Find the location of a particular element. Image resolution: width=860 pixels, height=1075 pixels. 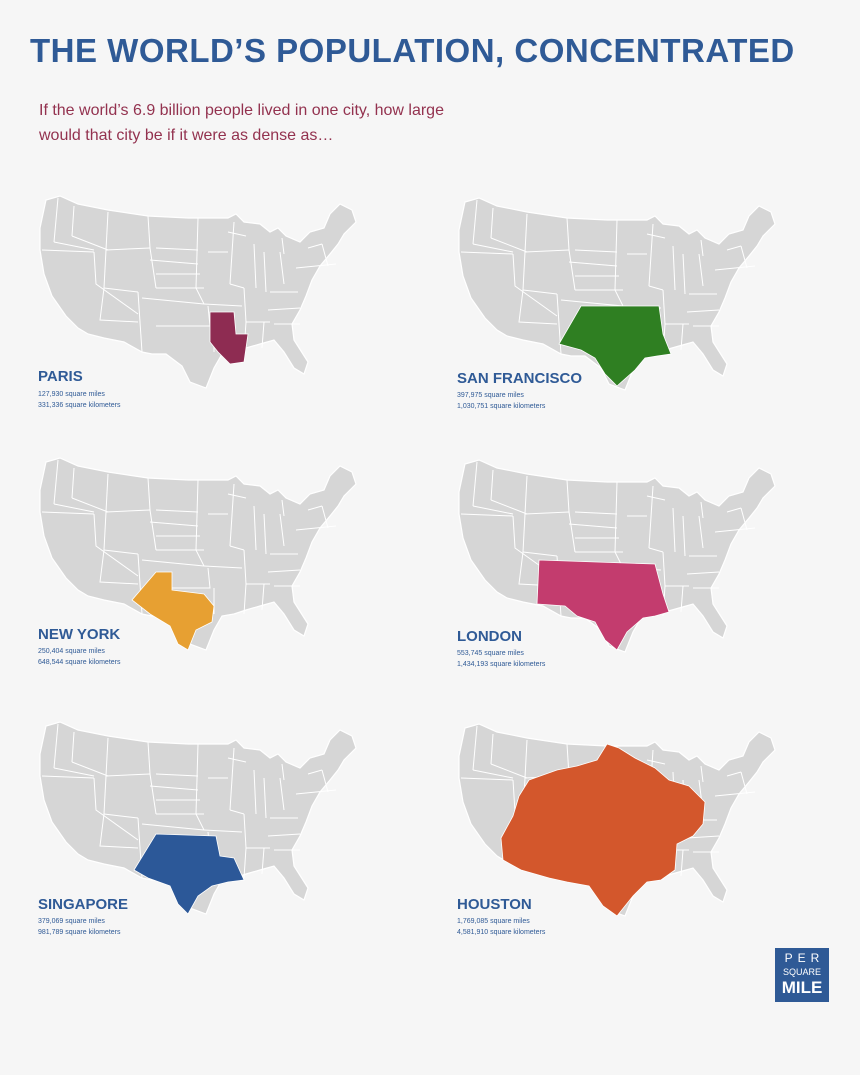

city-name: PARIS is located at coordinates (60, 376).